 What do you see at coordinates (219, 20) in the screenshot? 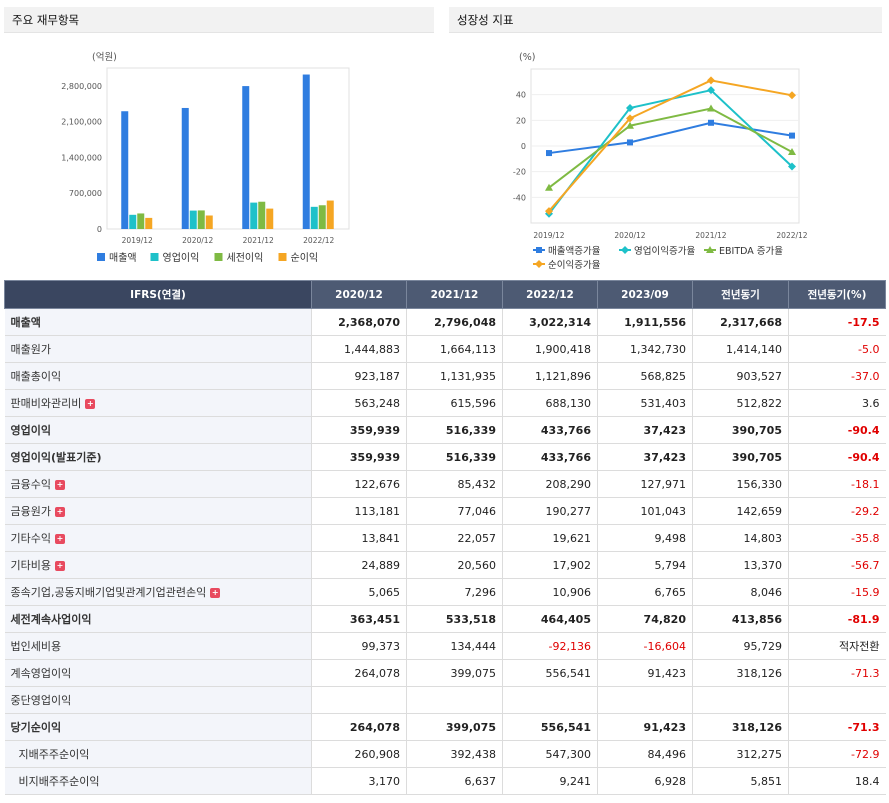
I see `panel-title: 주요 재무항목` at bounding box center [219, 20].